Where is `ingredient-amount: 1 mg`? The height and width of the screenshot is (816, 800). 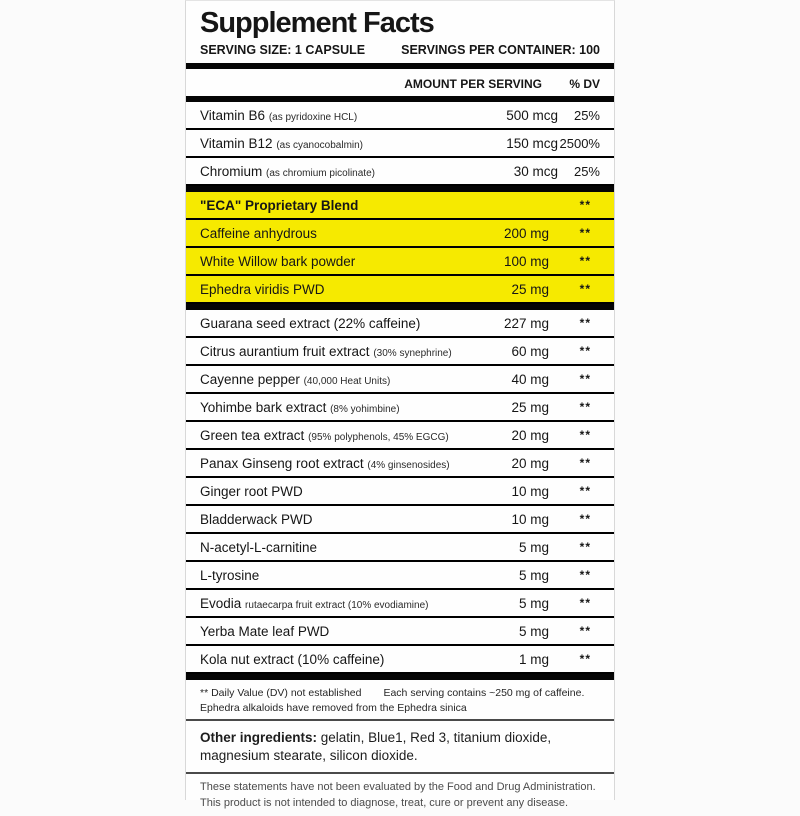 ingredient-amount: 1 mg is located at coordinates (533, 659).